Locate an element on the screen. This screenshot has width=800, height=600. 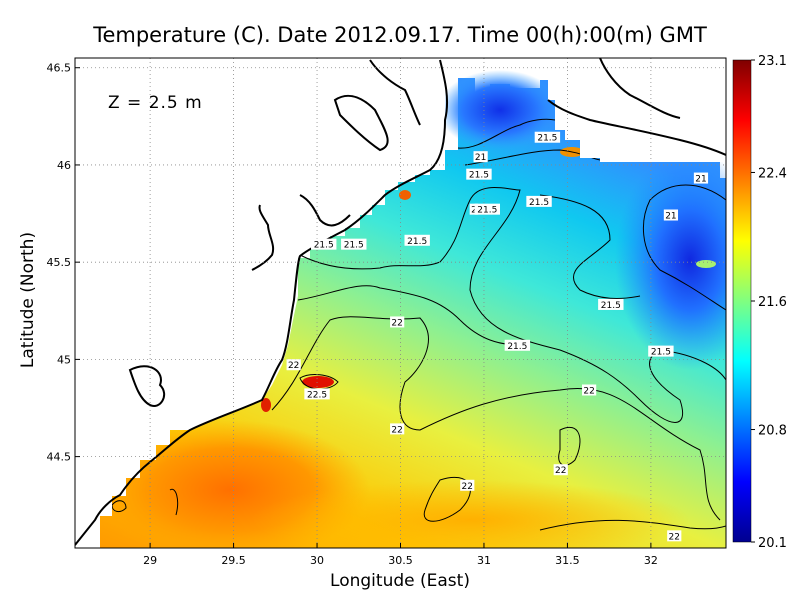
colorbar: 23.1 22.4 21.6 20.8 20.1 is located at coordinates (759, 302).